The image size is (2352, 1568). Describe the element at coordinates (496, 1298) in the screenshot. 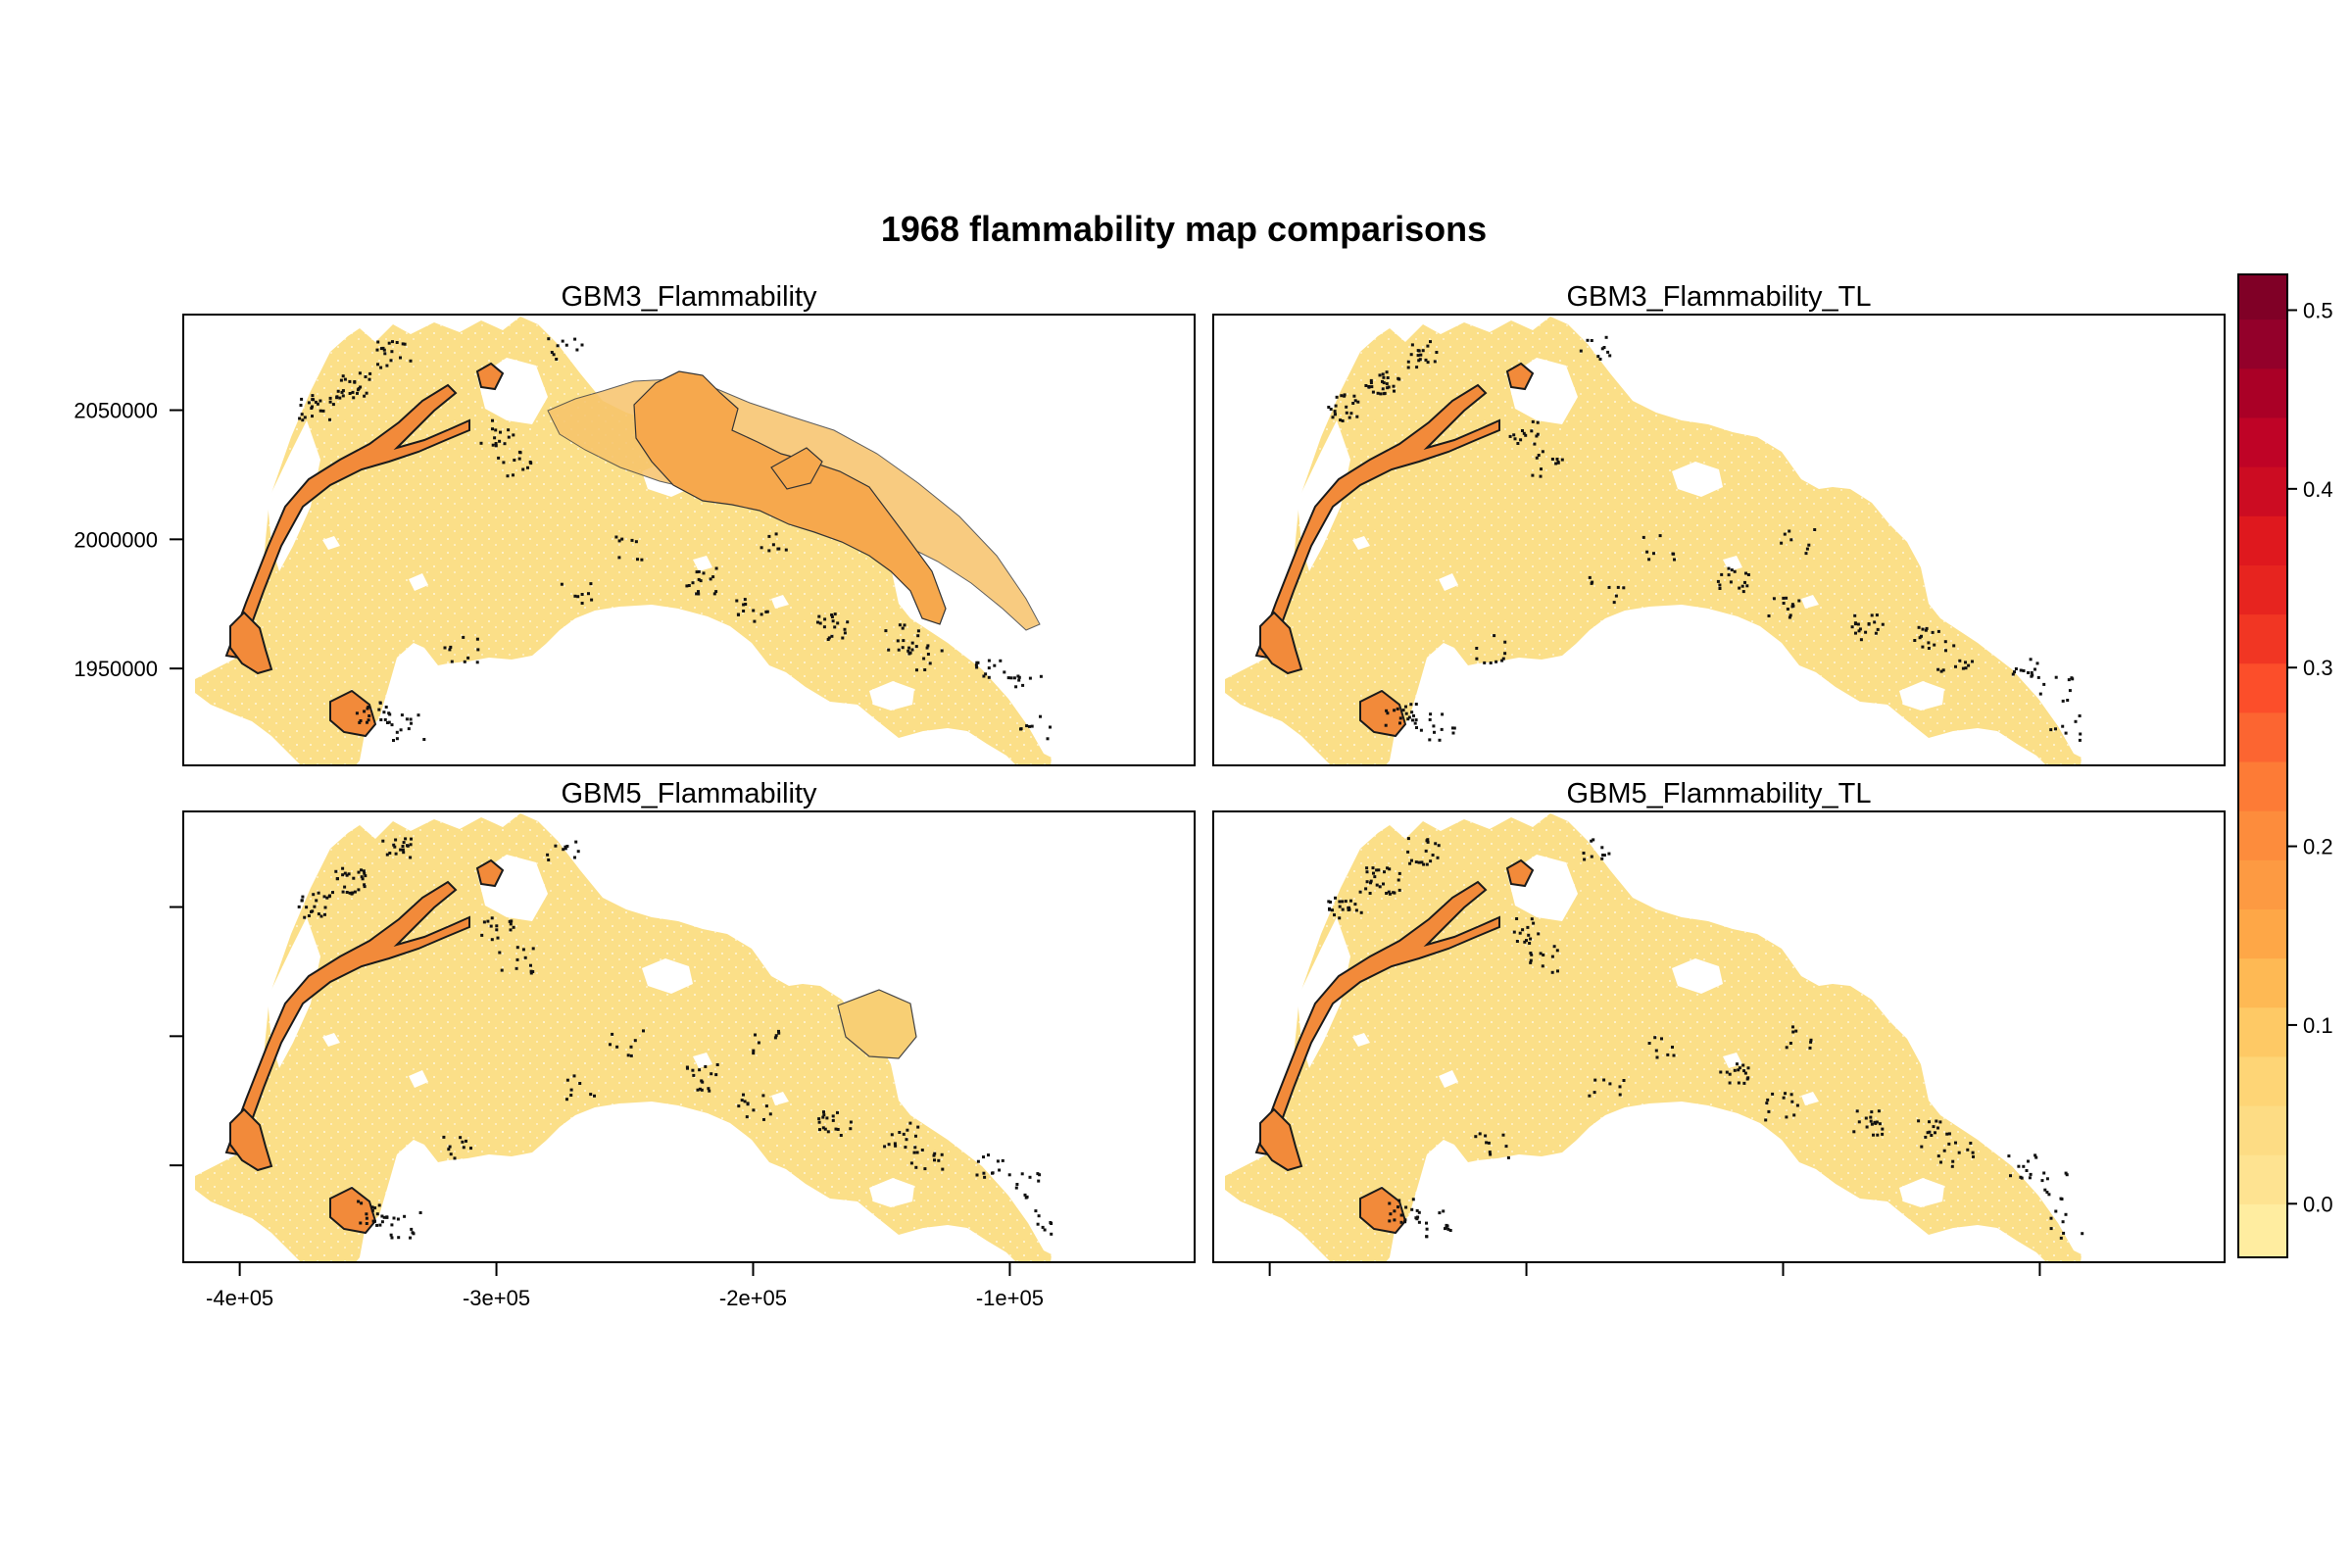

I see `x-tick-label: -3e+05` at that location.